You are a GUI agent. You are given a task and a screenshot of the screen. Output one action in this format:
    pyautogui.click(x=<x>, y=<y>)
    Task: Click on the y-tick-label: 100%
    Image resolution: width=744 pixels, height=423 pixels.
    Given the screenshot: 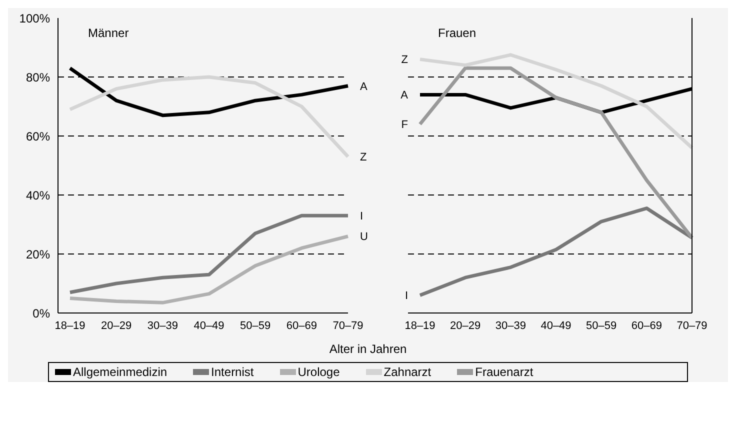 What is the action you would take?
    pyautogui.click(x=34, y=18)
    